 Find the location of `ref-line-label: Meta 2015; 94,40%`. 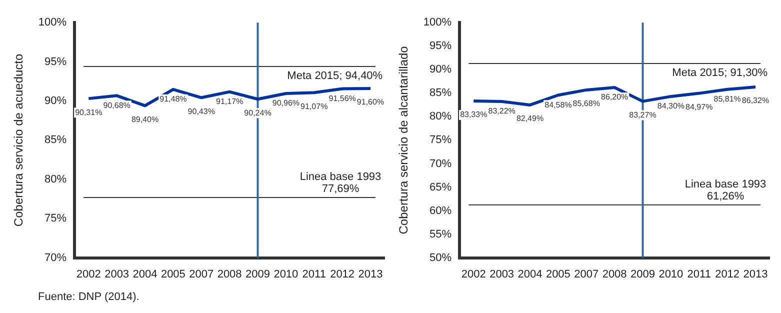

ref-line-label: Meta 2015; 94,40% is located at coordinates (335, 76).